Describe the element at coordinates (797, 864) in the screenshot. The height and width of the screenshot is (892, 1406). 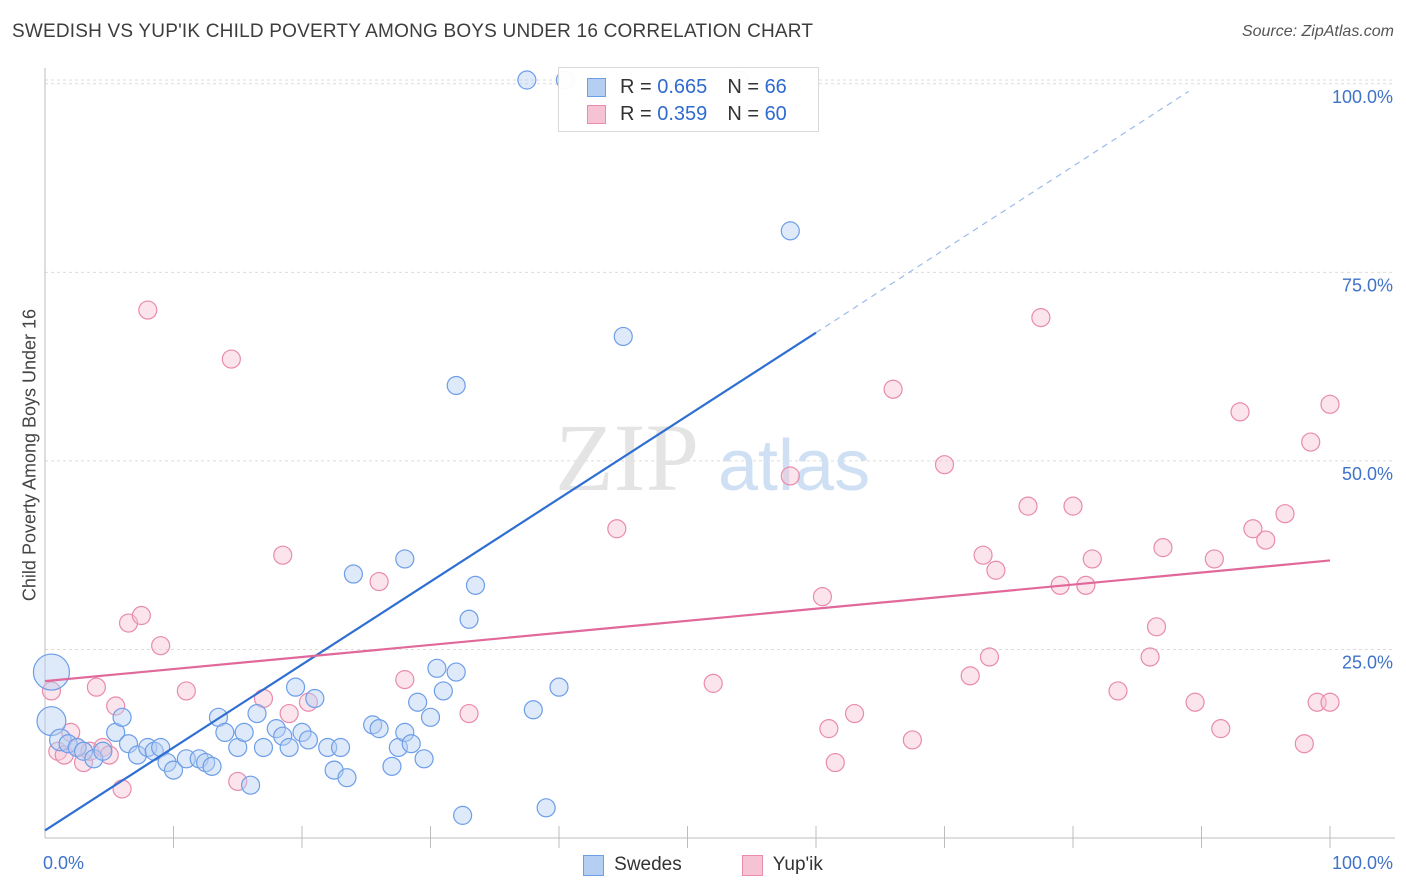
I see `legend-label-yupik: Yup'ik` at that location.